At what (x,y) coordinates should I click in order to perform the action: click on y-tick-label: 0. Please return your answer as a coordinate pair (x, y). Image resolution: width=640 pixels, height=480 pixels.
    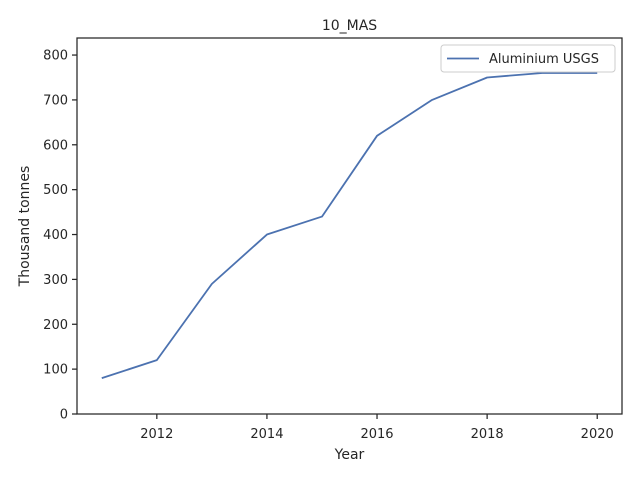
    Looking at the image, I should click on (64, 415).